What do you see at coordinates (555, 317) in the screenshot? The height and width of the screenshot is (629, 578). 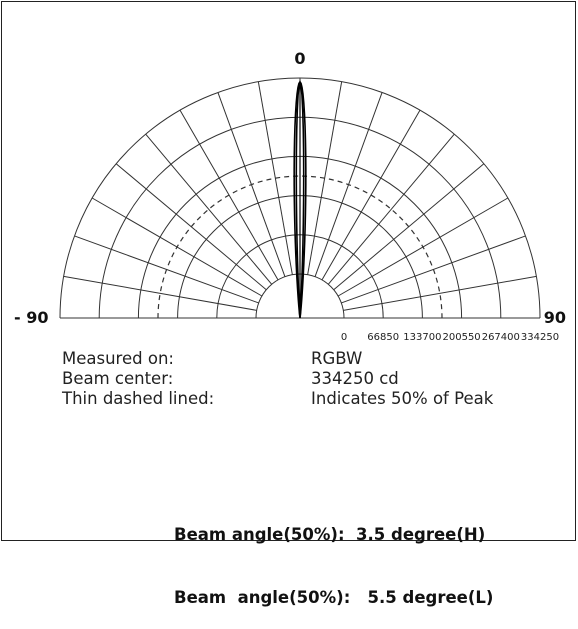 I see `angle-label-right: 90` at bounding box center [555, 317].